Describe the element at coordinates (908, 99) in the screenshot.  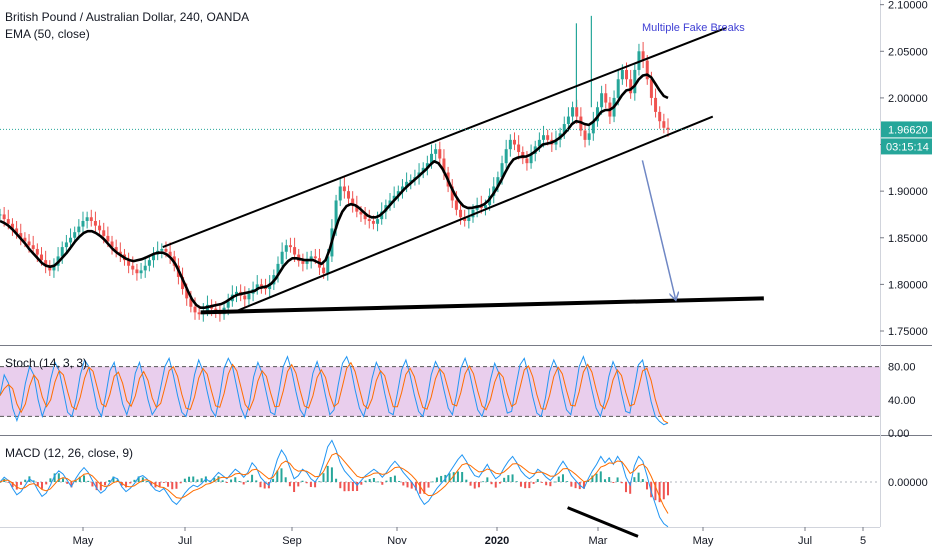
I see `y-tick-label: 2.00000` at that location.